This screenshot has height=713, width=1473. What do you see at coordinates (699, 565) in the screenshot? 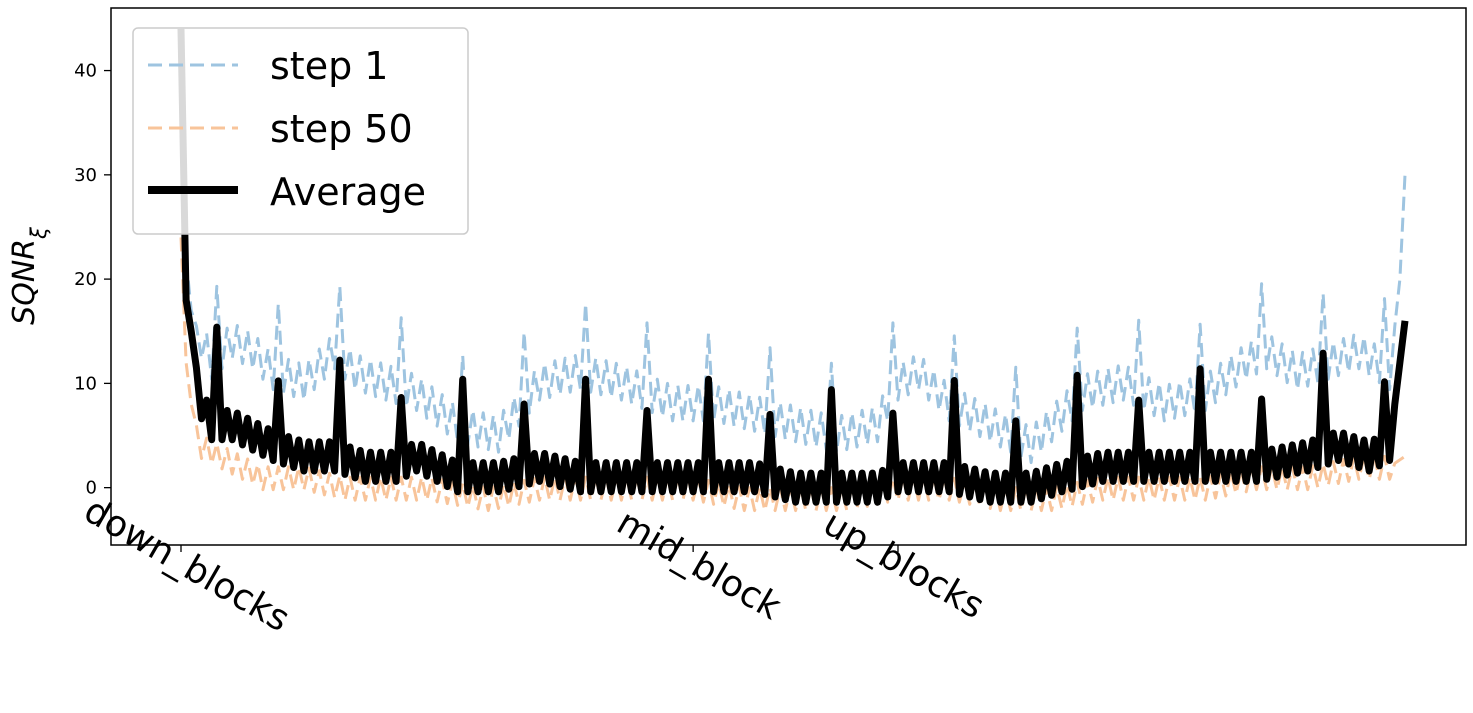
I see `x-tick-label: mid_block` at bounding box center [699, 565].